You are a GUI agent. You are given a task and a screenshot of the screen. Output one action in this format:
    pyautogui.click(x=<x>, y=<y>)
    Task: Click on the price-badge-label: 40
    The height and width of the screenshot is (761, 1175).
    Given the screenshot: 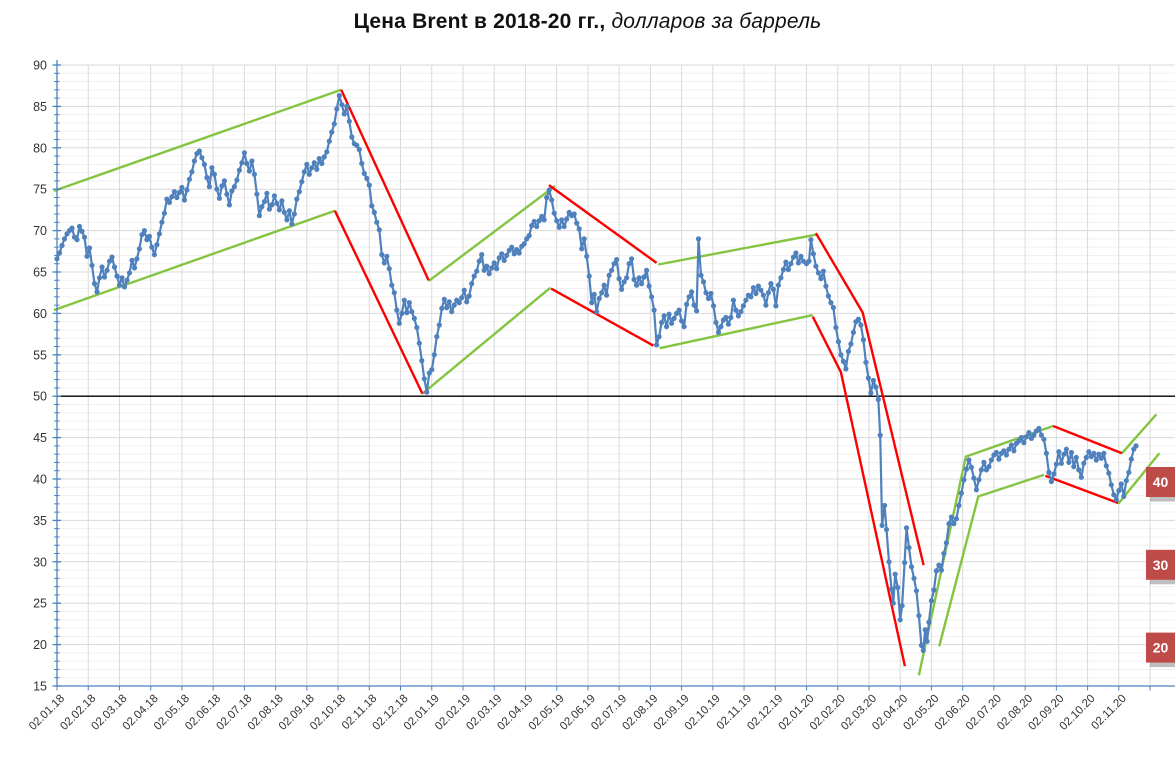 What is the action you would take?
    pyautogui.click(x=1161, y=482)
    